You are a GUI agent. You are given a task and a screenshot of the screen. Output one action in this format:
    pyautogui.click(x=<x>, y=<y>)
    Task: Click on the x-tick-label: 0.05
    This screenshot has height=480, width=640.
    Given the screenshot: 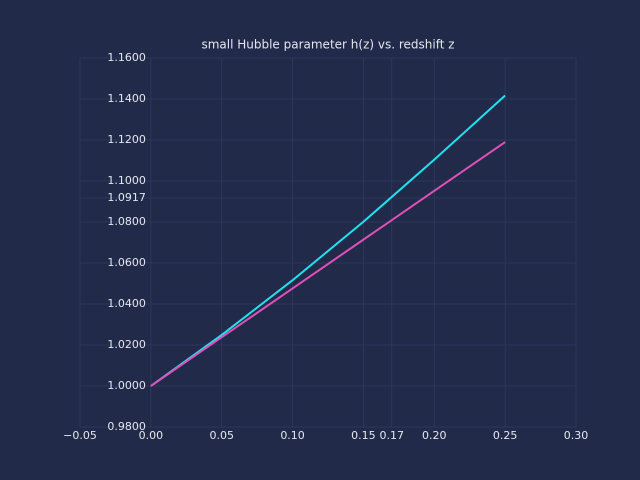 What is the action you would take?
    pyautogui.click(x=221, y=435)
    